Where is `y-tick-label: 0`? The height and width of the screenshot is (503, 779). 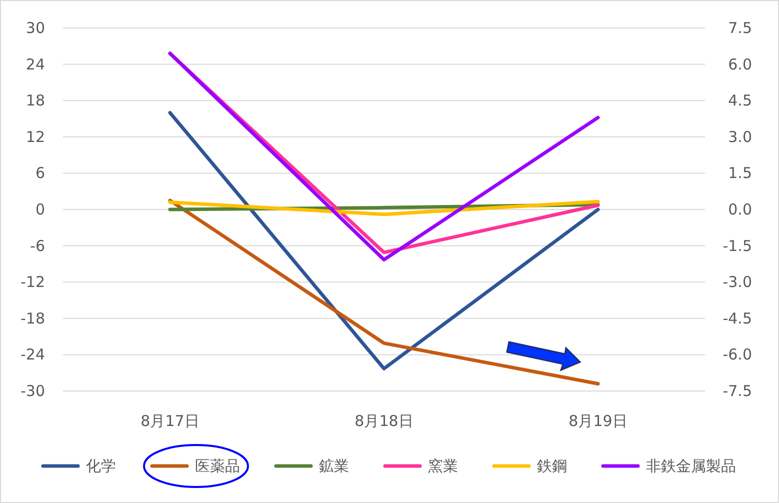 y-tick-label: 0 is located at coordinates (40, 209).